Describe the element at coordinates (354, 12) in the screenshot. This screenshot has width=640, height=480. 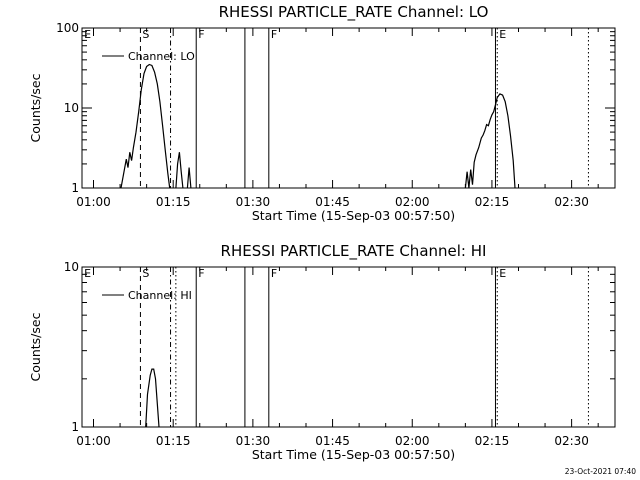
I see `chart-title: RHESSI PARTICLE_RATE Channel: LO` at that location.